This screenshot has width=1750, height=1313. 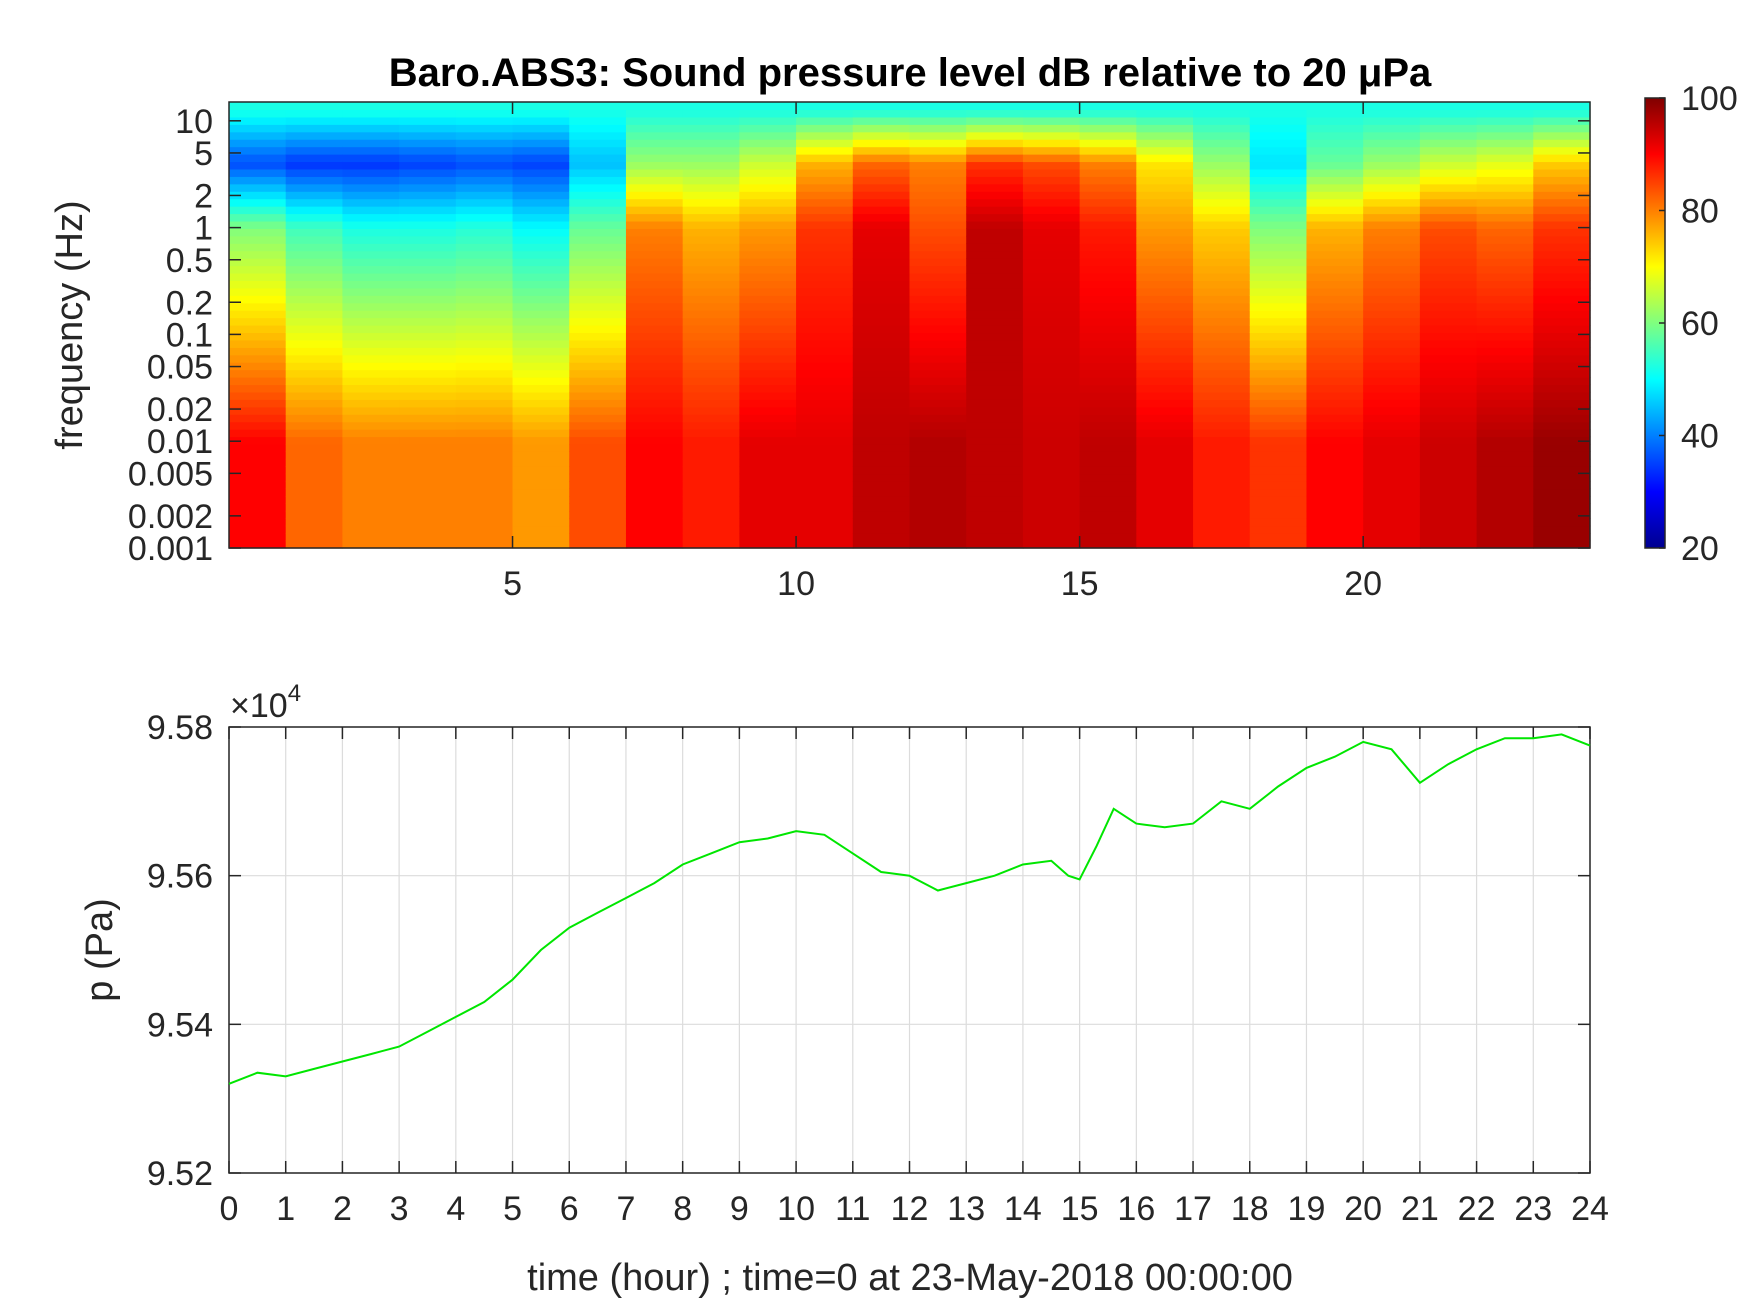 I want to click on pressure-y-tick-label: 9.52, so click(x=180, y=1174).